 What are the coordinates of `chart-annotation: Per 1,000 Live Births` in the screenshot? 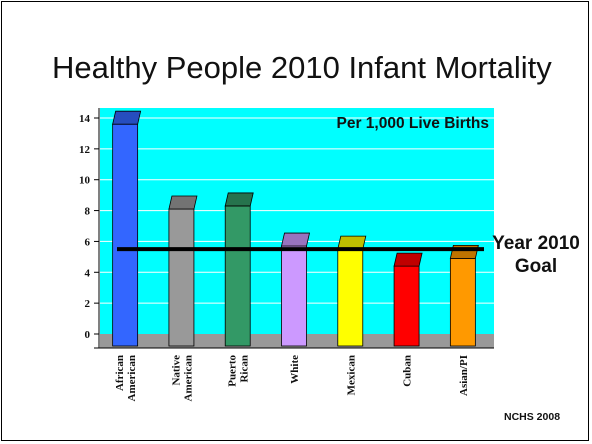 It's located at (413, 123).